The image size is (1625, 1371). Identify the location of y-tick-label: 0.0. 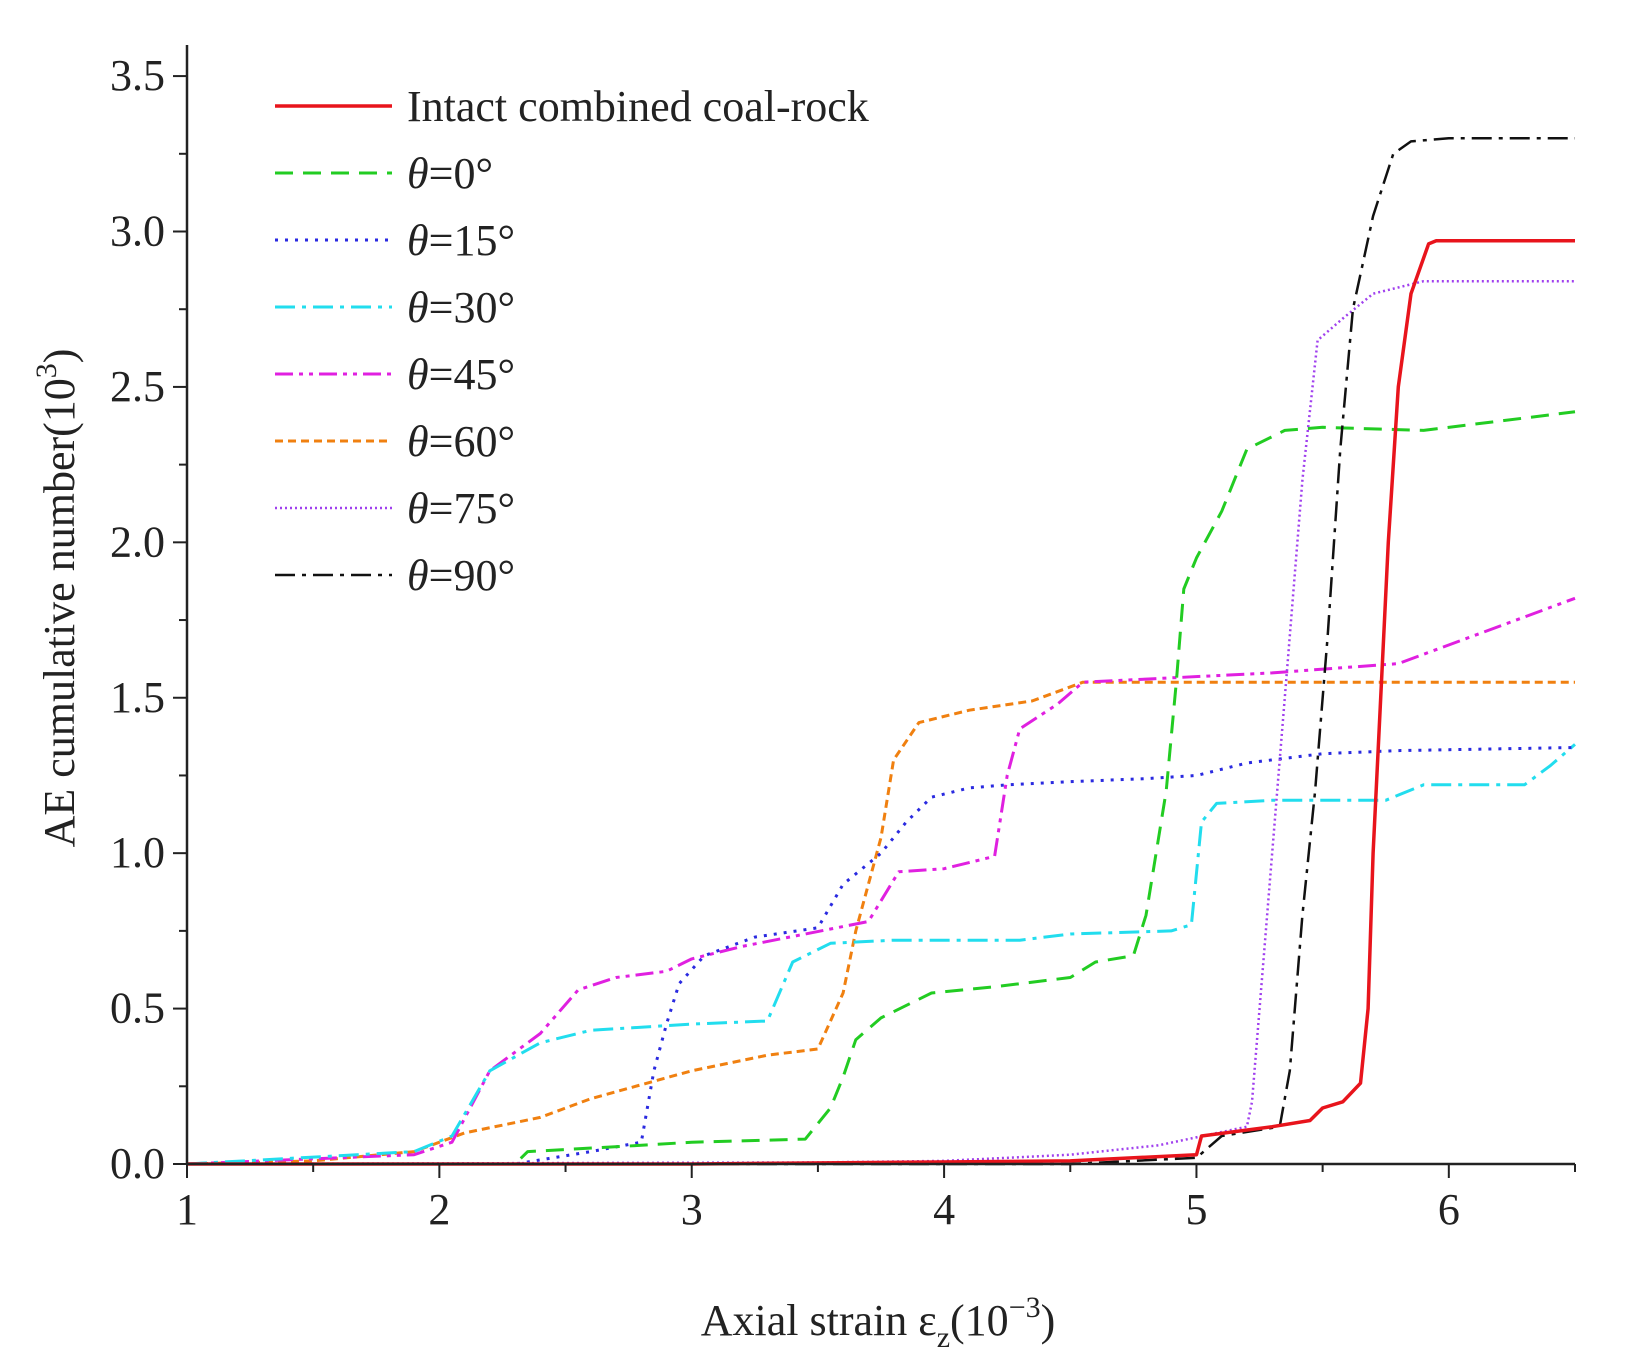
(137, 1163).